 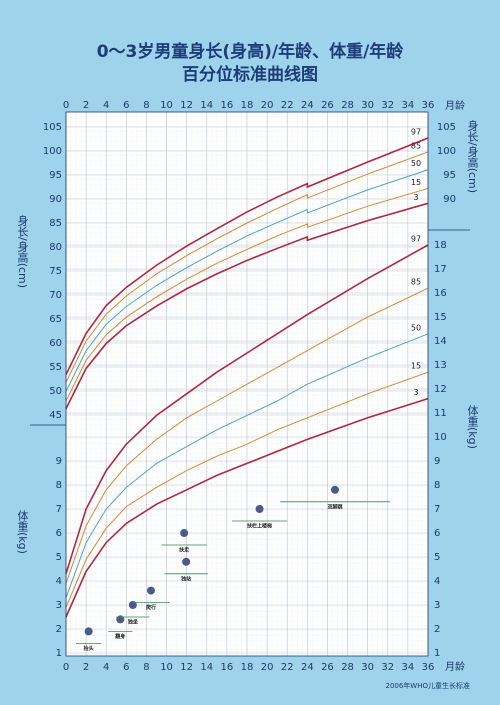 I want to click on x-tick-label-bottom: 24, so click(x=307, y=667).